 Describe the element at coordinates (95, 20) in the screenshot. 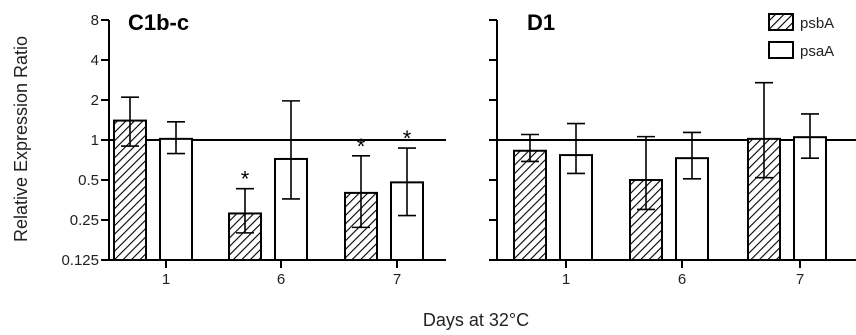

I see `y-tick-label: 8` at that location.